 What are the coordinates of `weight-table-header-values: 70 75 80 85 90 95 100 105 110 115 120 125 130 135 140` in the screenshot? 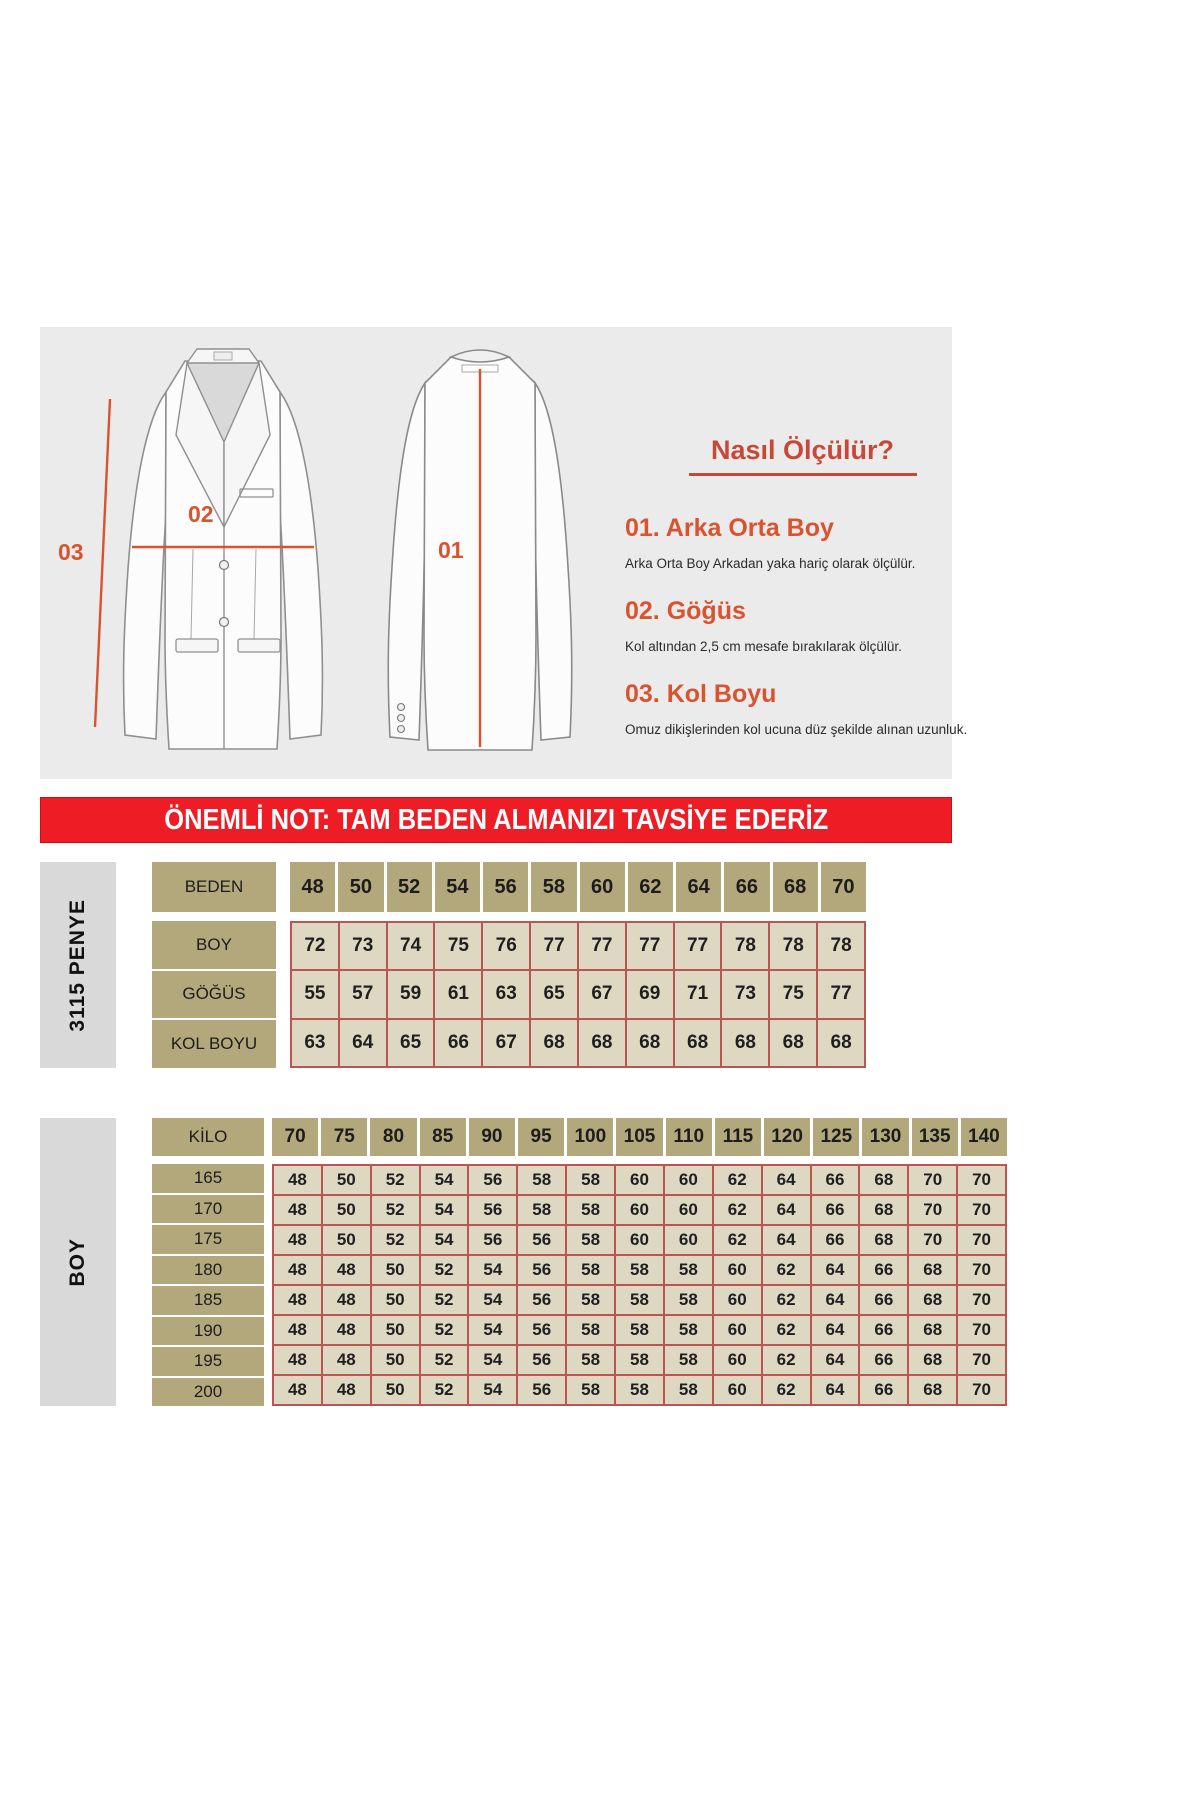 It's located at (639, 1137).